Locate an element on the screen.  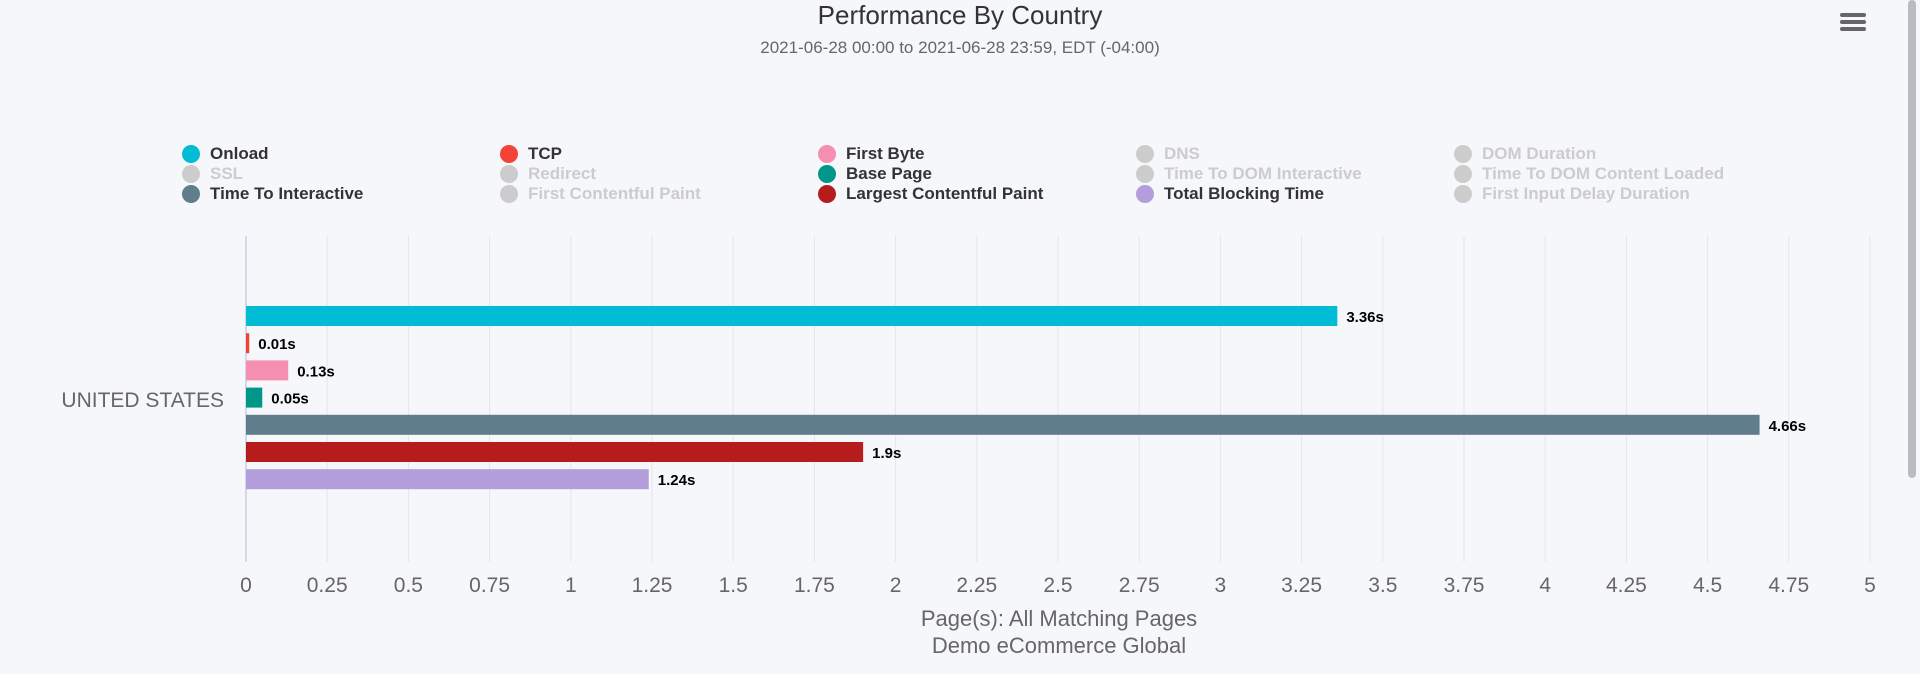
chart-title: Performance By Country is located at coordinates (960, 15).